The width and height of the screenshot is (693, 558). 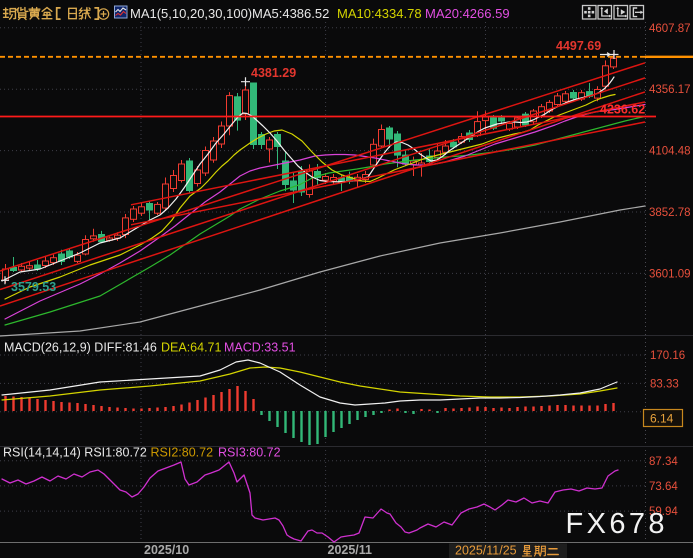 I want to click on svg-text: RSI3:80.72, so click(x=249, y=453).